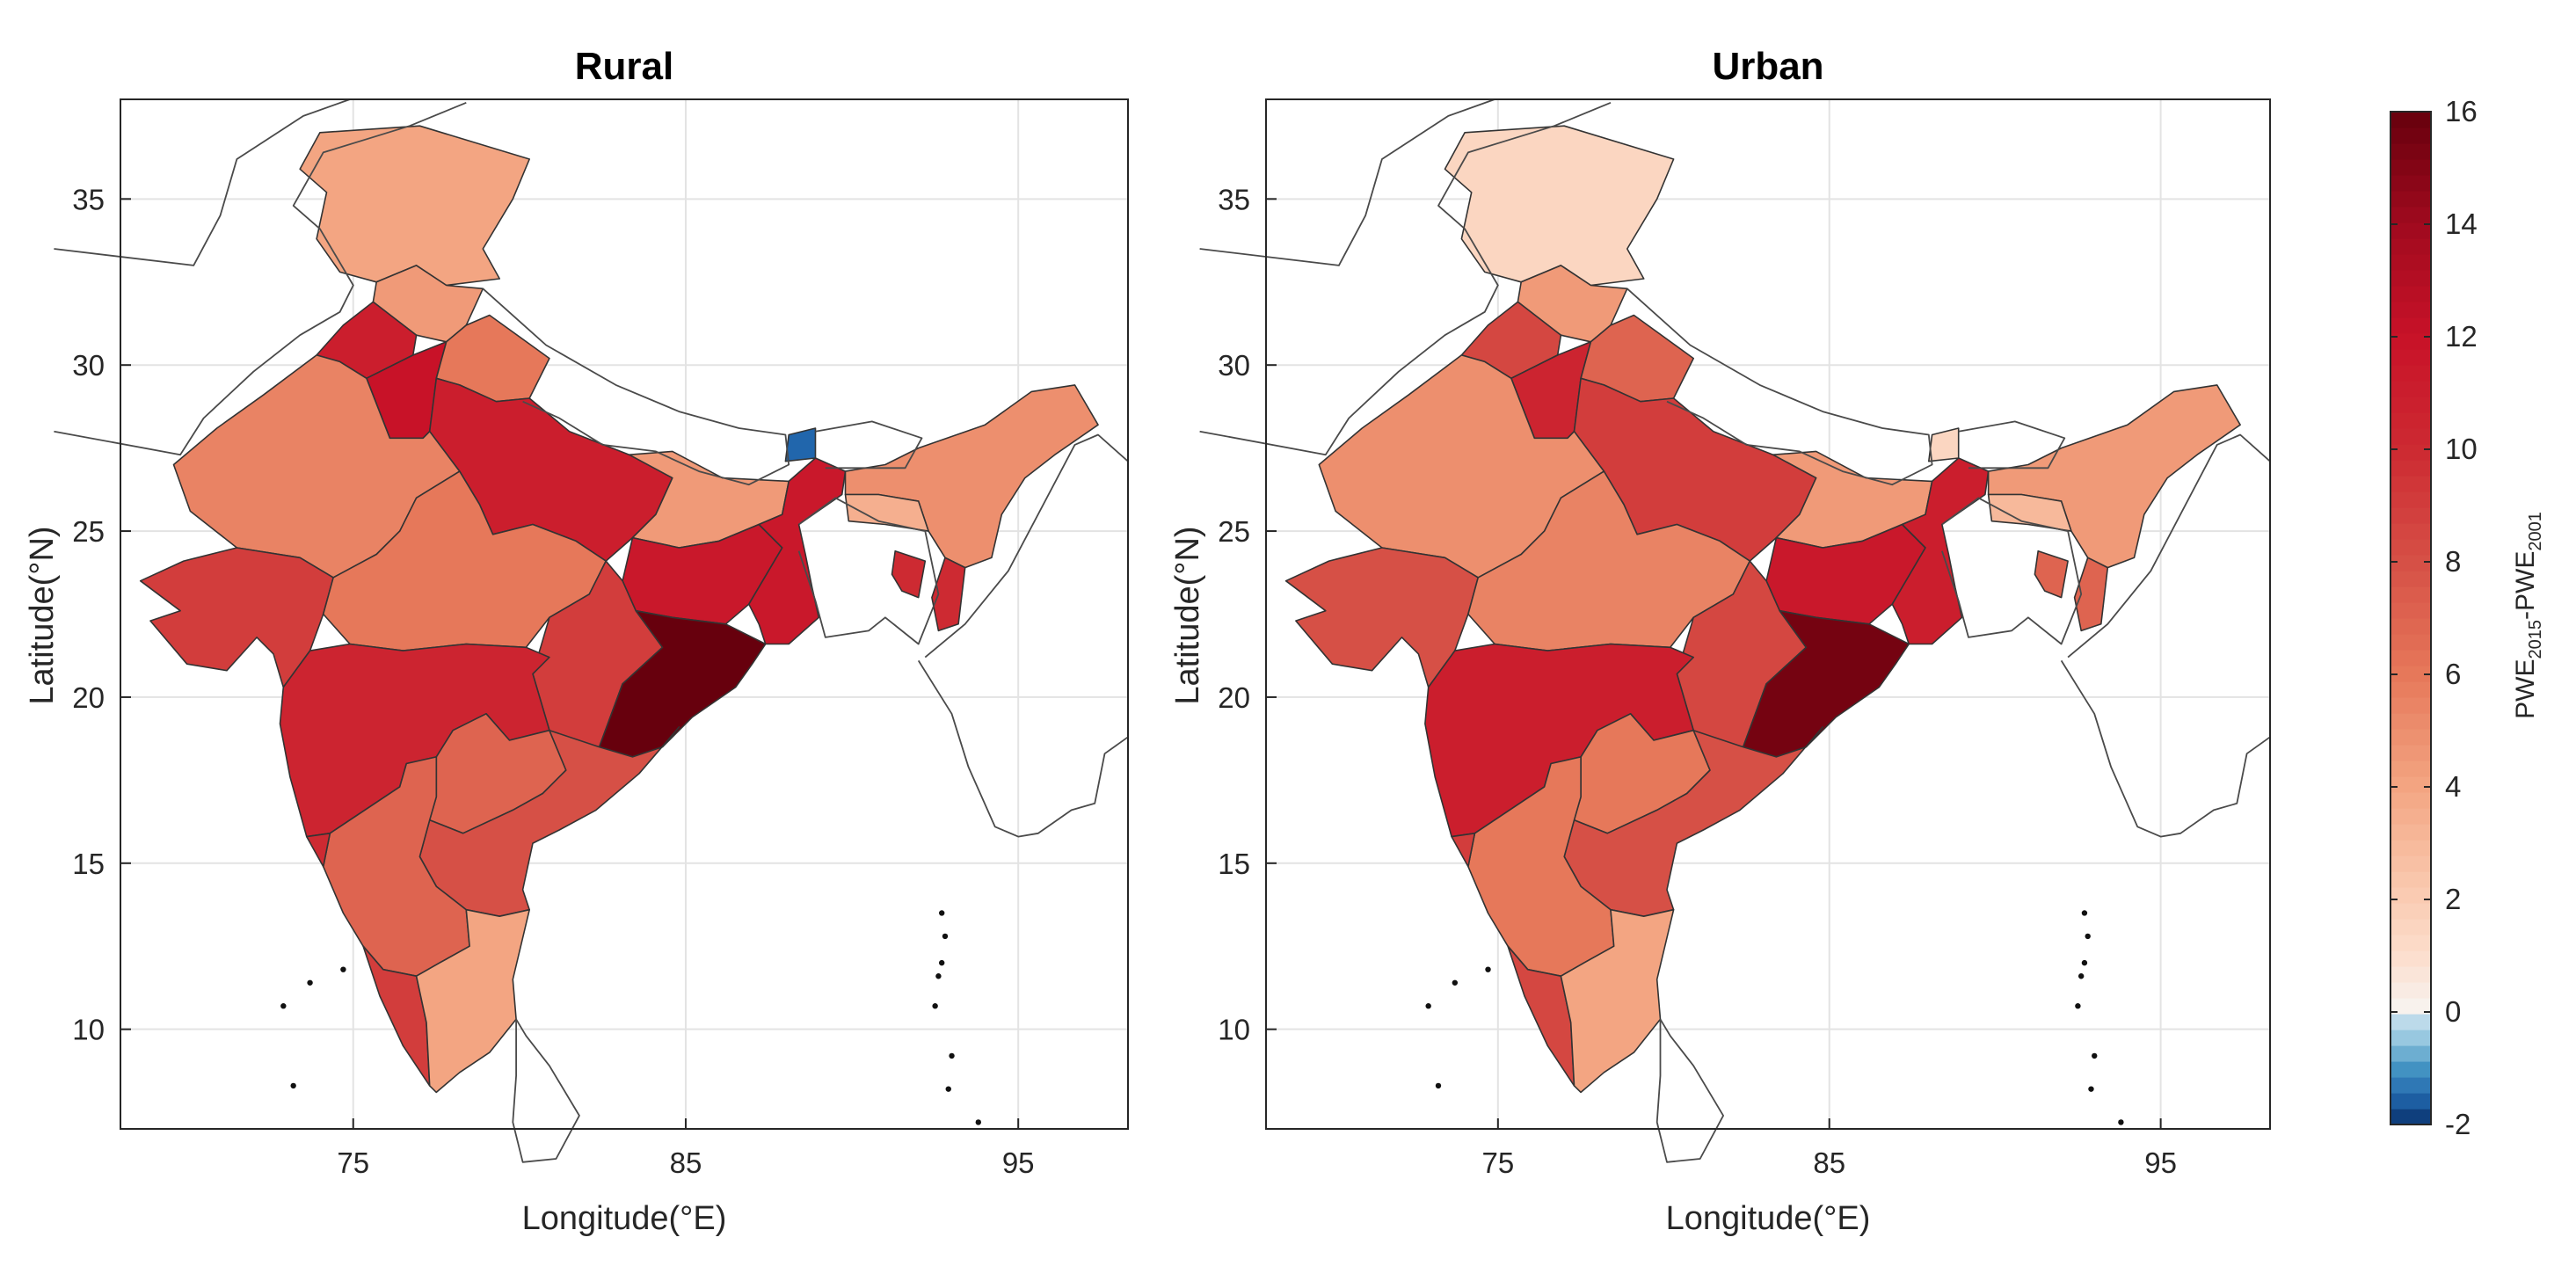 This screenshot has width=2576, height=1281. Describe the element at coordinates (1497, 1162) in the screenshot. I see `urban-xtick-label-75: 75` at that location.